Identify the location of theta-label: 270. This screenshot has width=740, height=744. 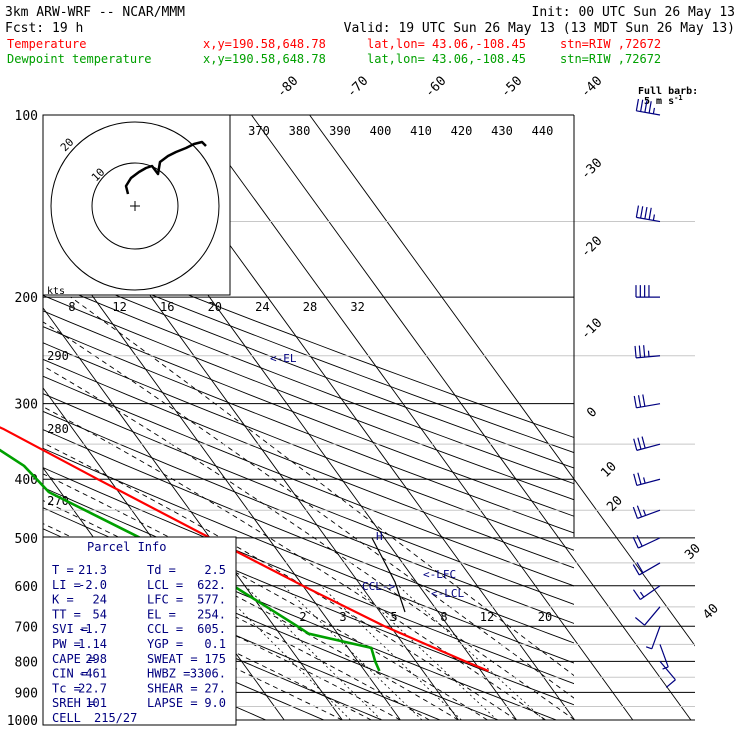
(58, 501).